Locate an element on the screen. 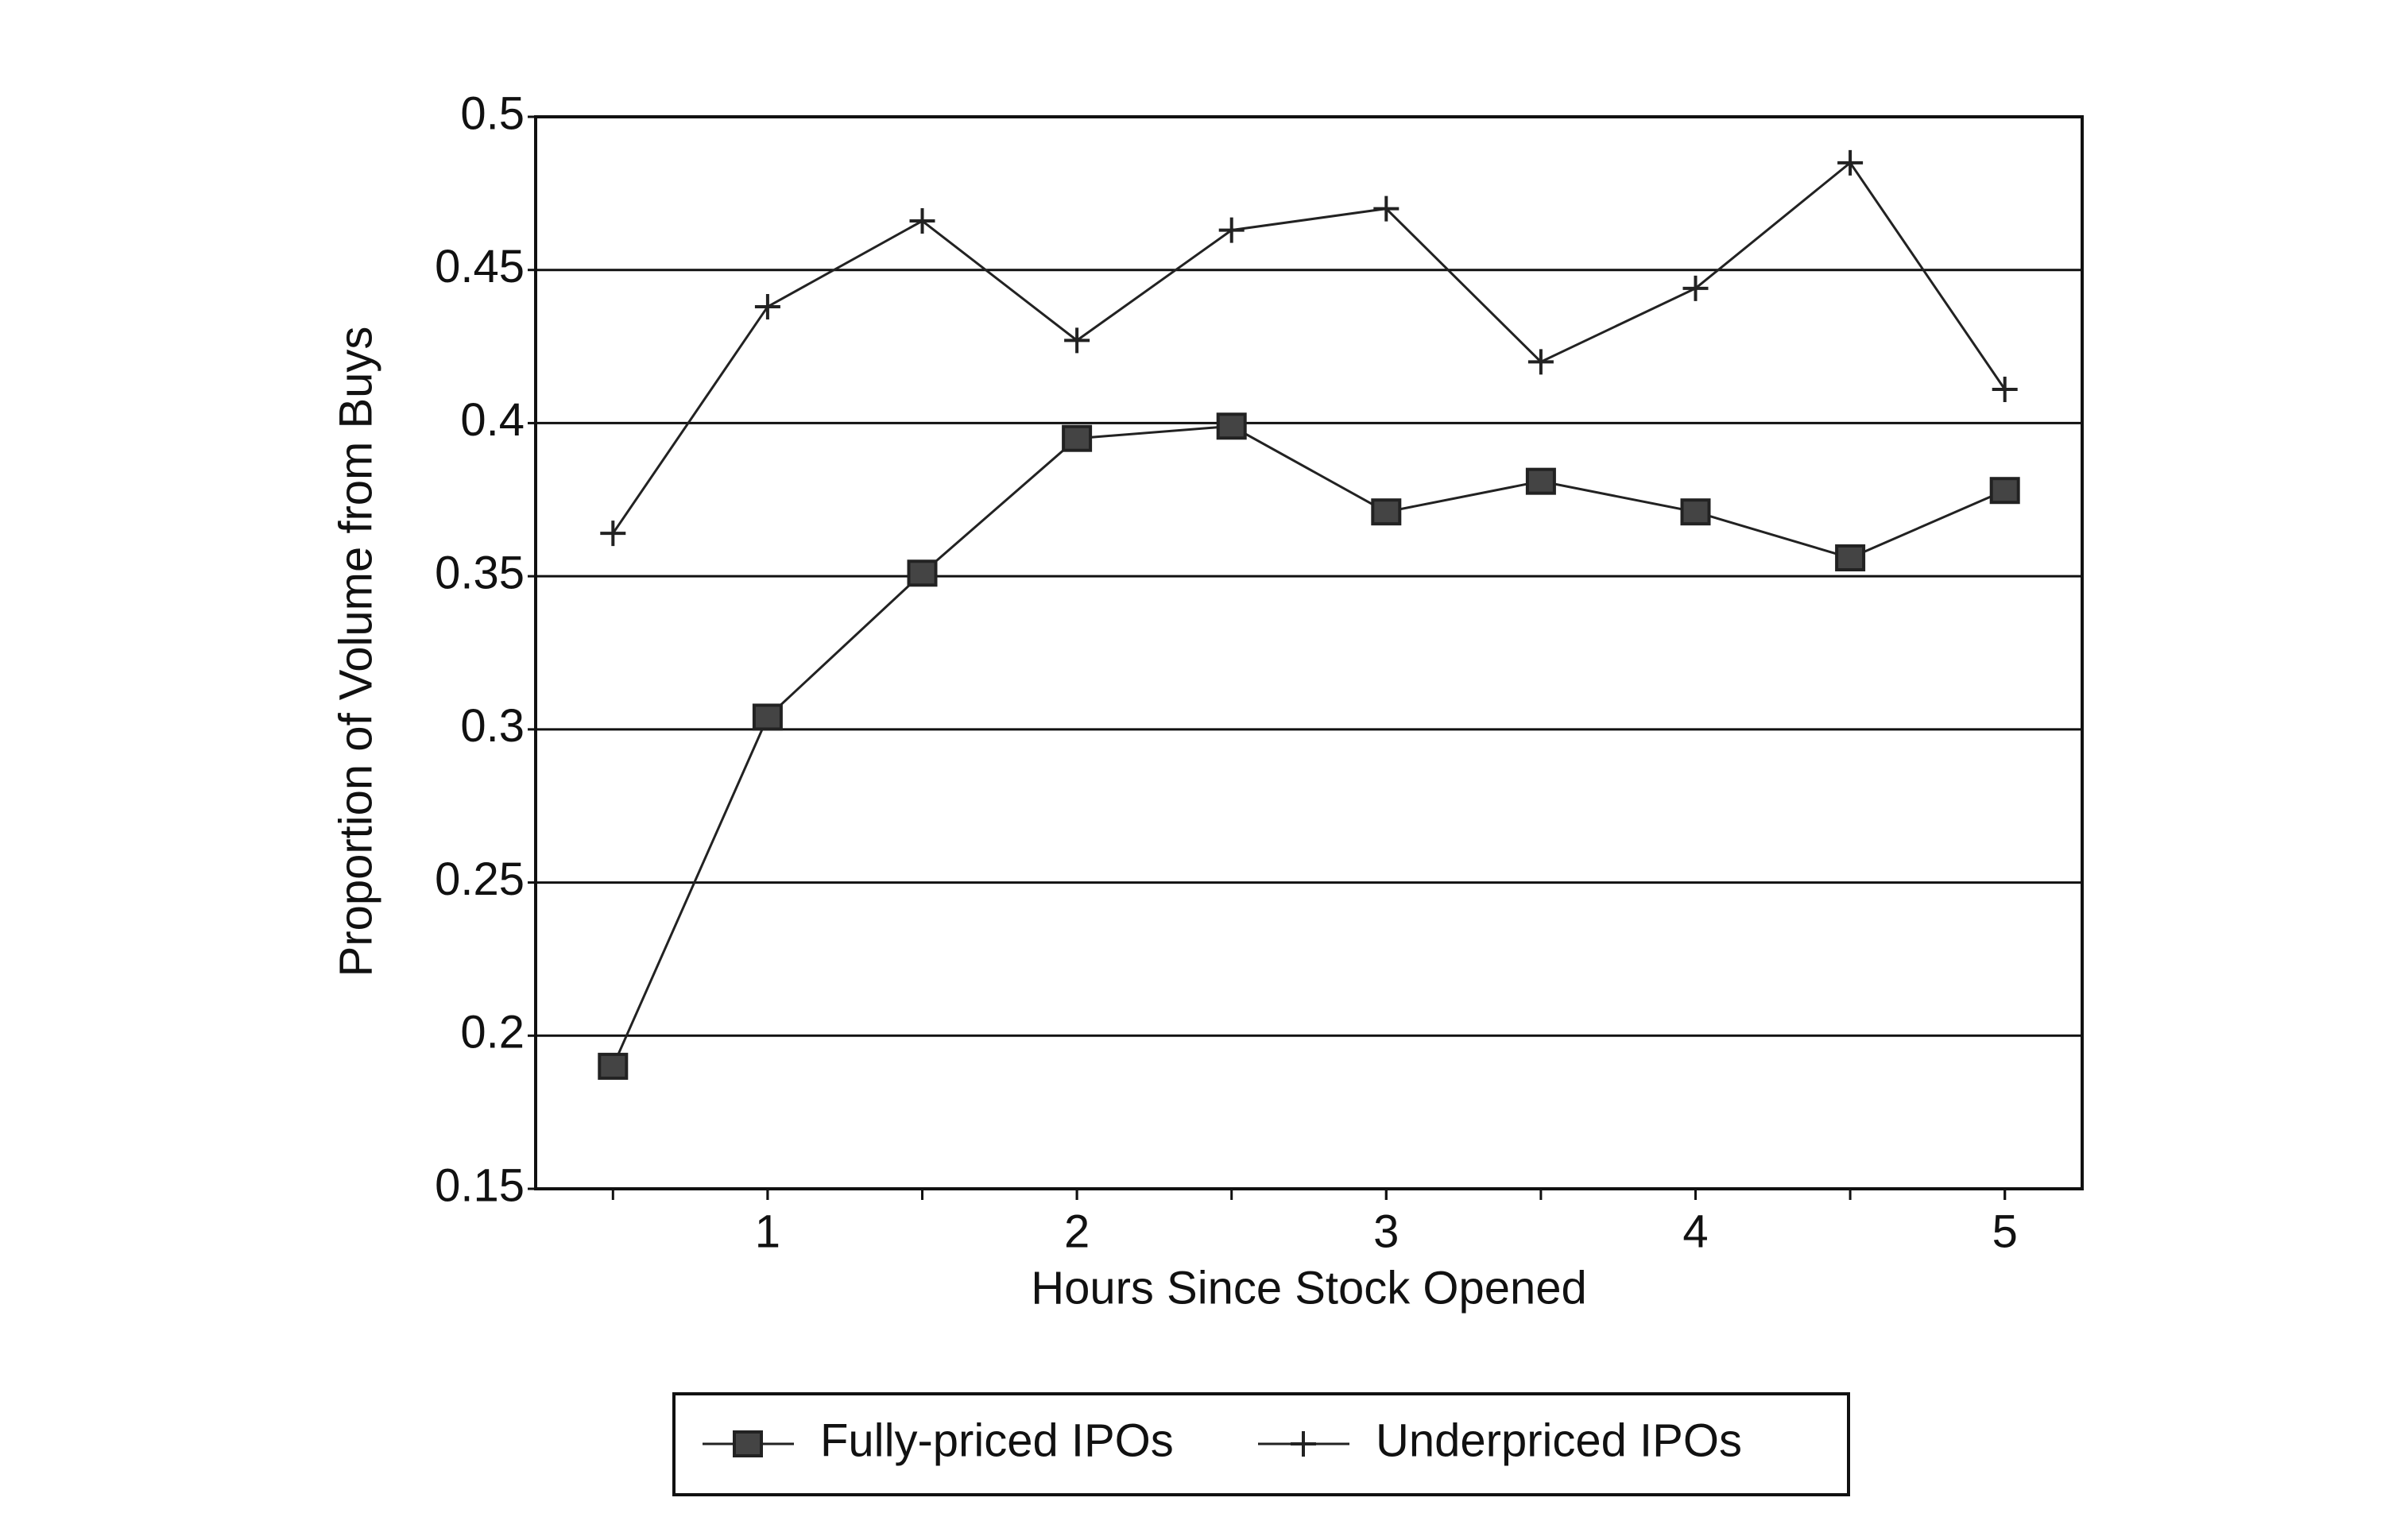  y-tick-label: 0.3 is located at coordinates (493, 726).